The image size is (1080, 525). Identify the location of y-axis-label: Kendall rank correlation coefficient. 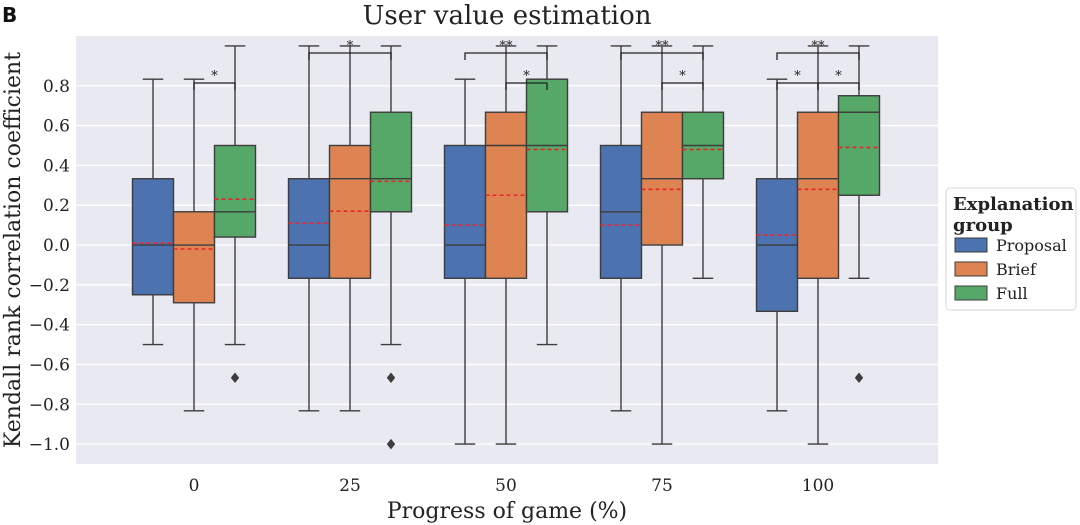
(13, 250).